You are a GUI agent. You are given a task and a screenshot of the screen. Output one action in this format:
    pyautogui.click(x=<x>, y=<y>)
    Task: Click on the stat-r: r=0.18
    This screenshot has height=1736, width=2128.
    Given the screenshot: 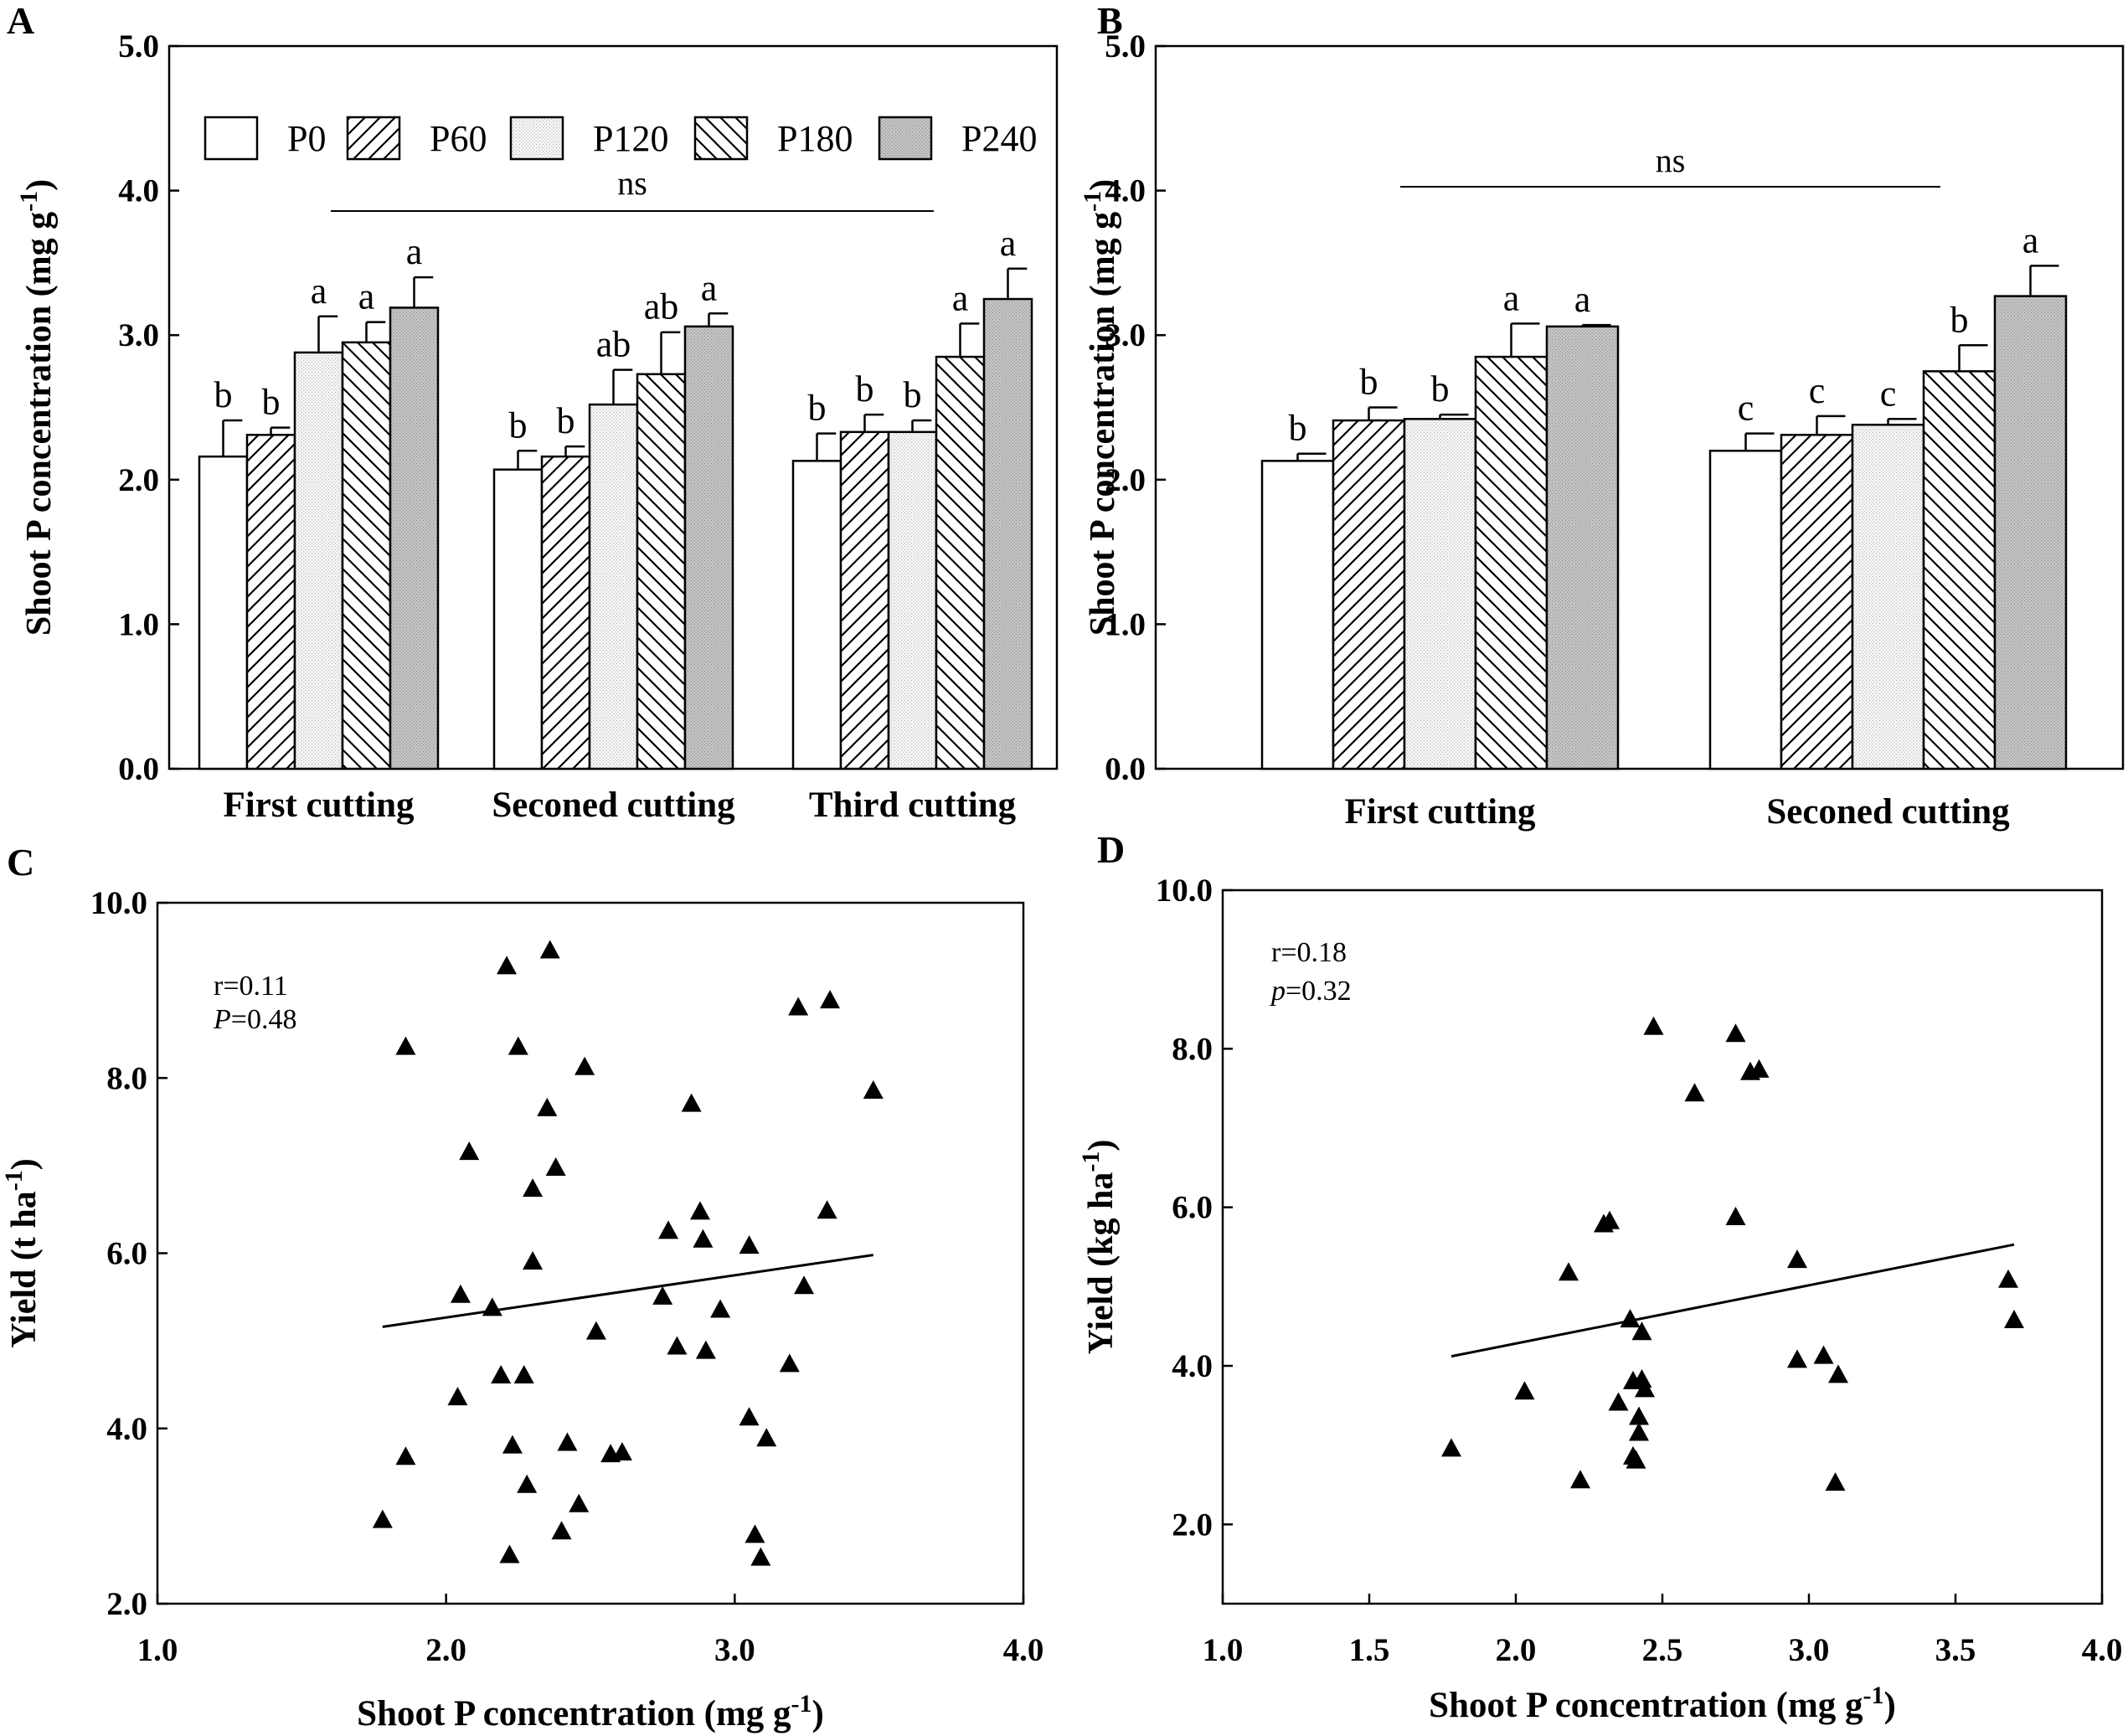 What is the action you would take?
    pyautogui.click(x=1309, y=952)
    